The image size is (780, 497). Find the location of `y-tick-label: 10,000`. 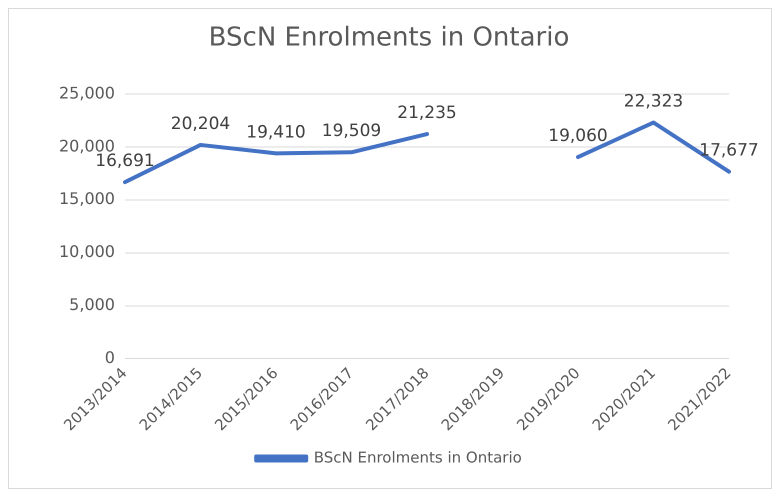

y-tick-label: 10,000 is located at coordinates (87, 252).